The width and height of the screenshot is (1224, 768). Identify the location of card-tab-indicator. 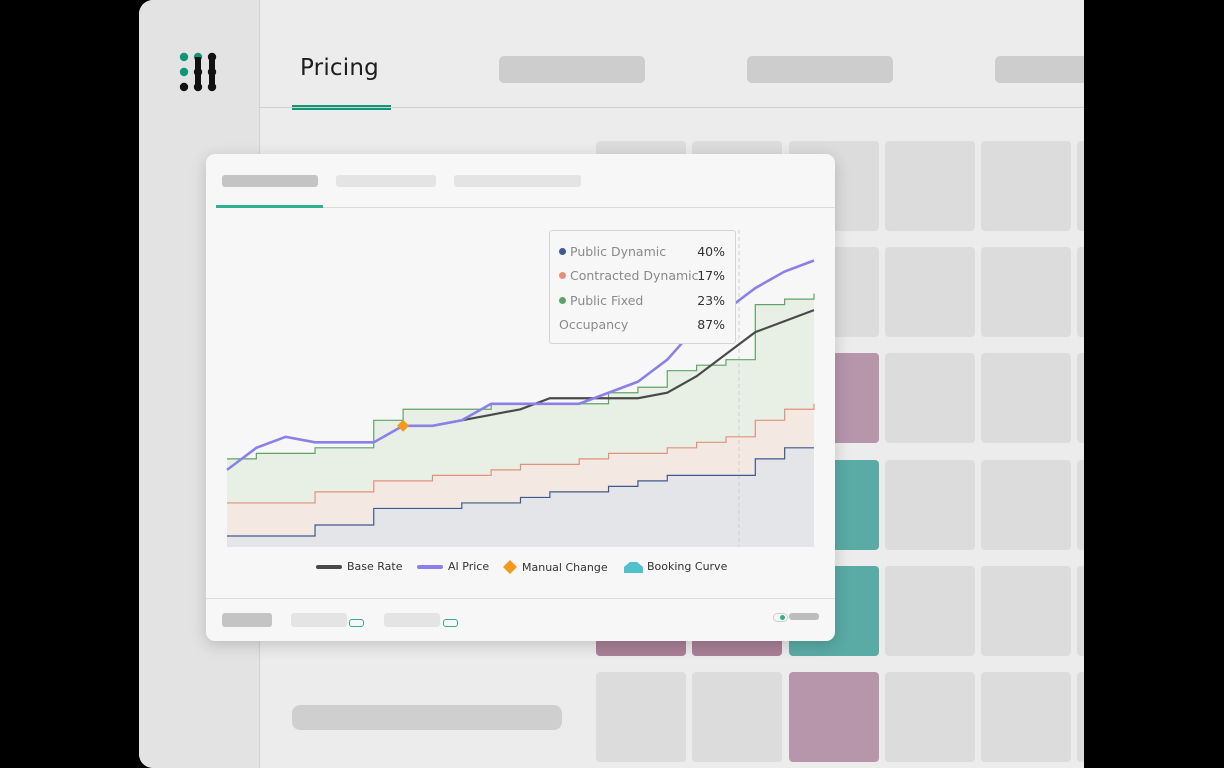
(269, 206).